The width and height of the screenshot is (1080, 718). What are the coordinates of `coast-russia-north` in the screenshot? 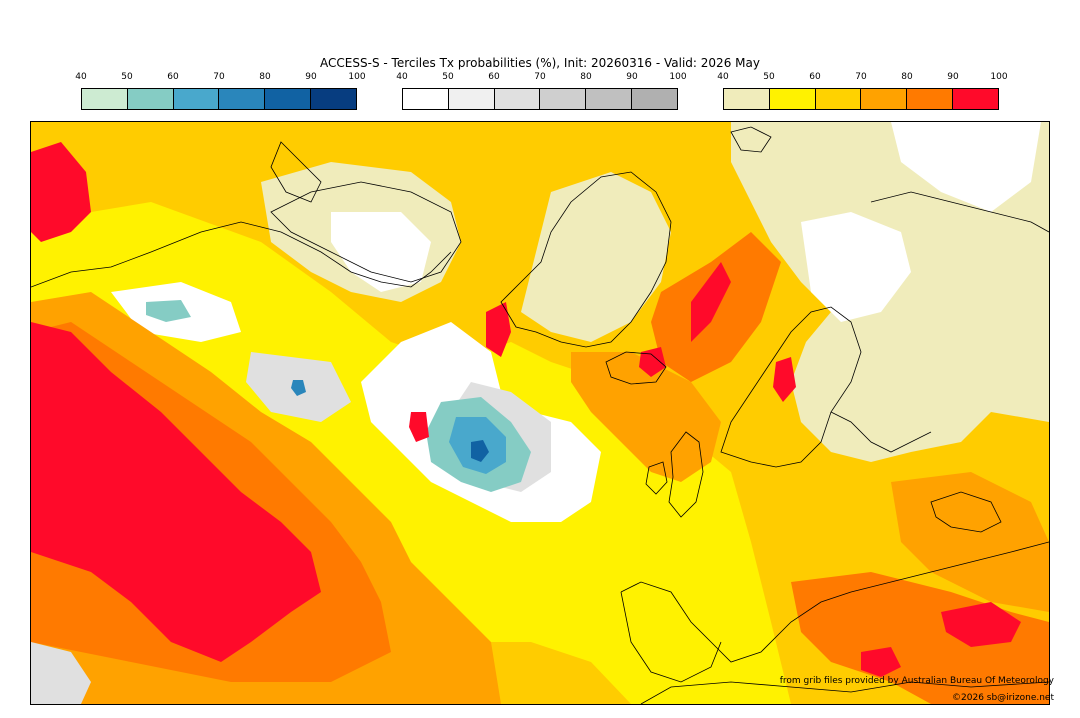 It's located at (959, 212).